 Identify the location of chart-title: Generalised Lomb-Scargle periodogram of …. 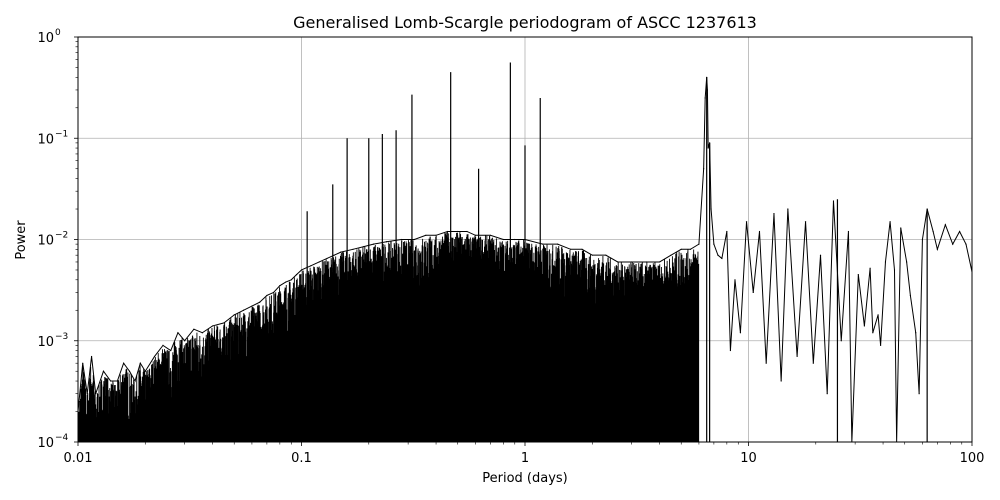
(525, 22).